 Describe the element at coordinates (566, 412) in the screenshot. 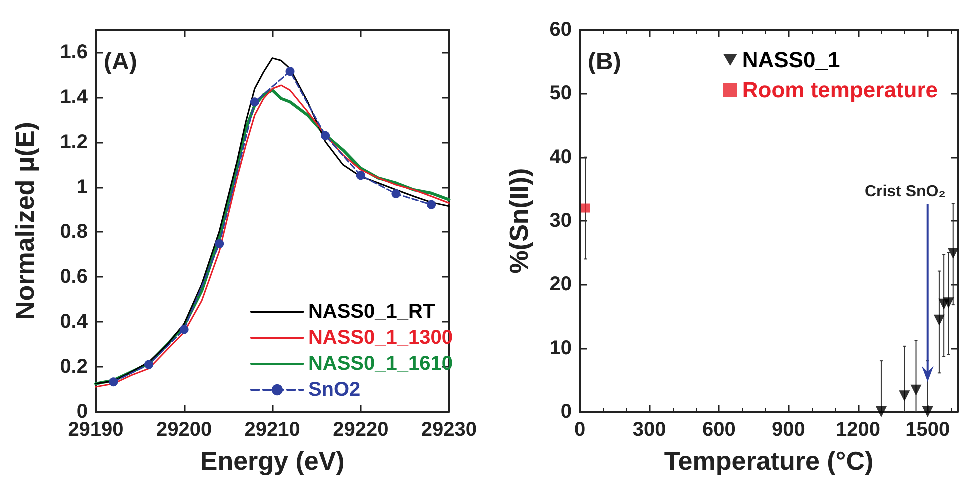

I see `y-tick-label: 0` at that location.